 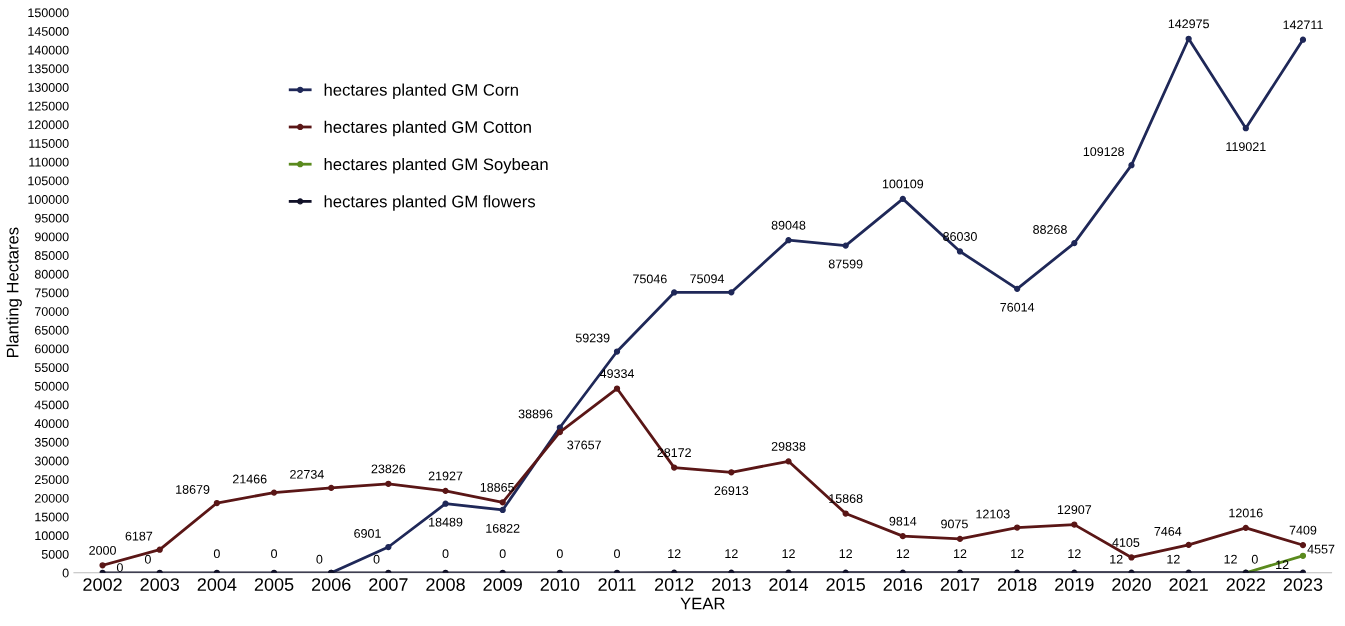 What do you see at coordinates (436, 165) in the screenshot?
I see `legend-label: hectares planted GM Soybean` at bounding box center [436, 165].